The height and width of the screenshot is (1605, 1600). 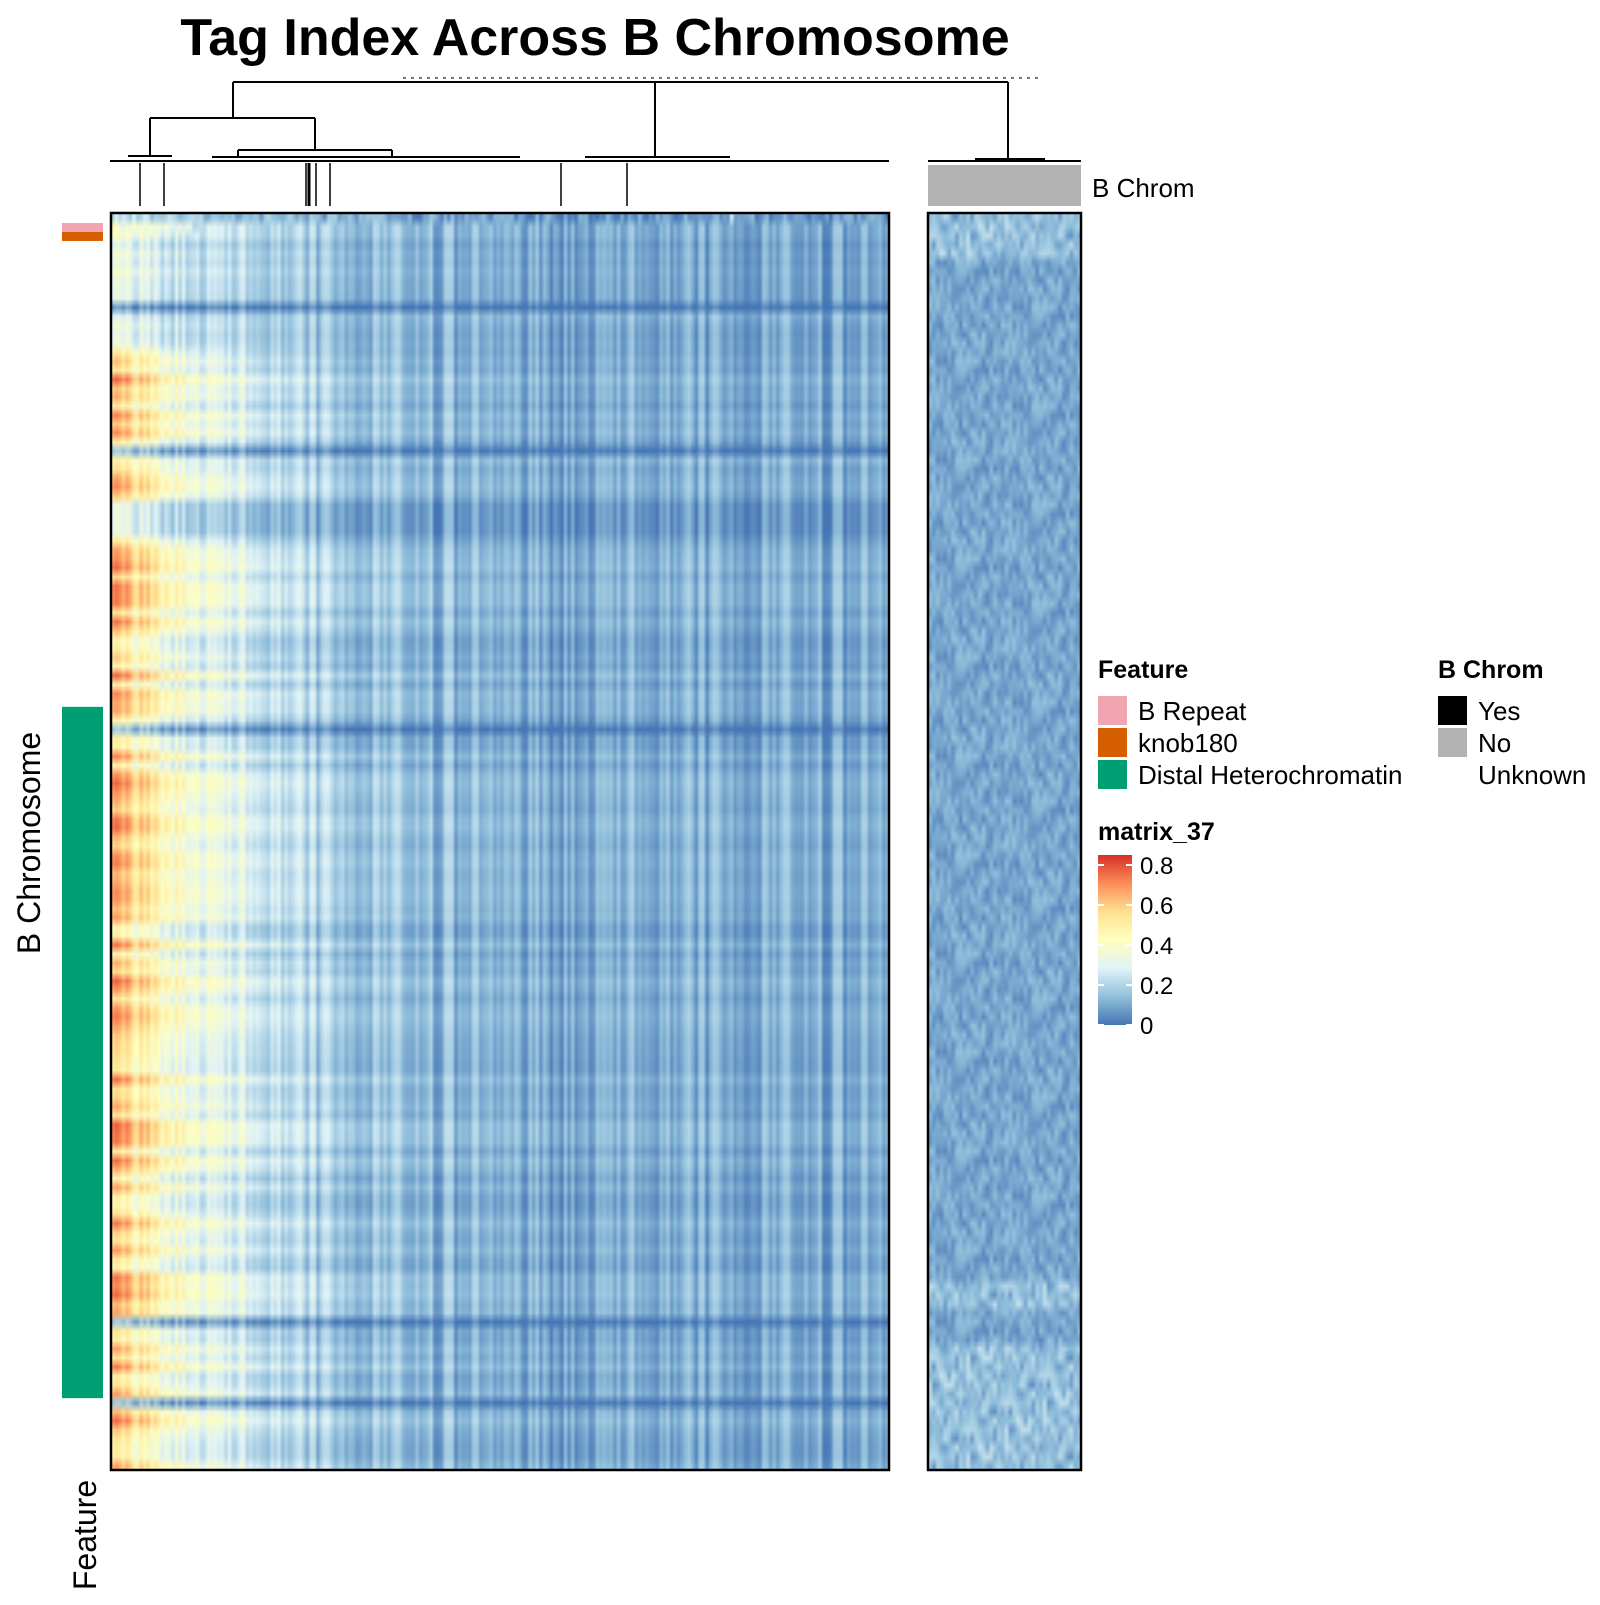 I want to click on color-scale-bar, so click(x=1115, y=940).